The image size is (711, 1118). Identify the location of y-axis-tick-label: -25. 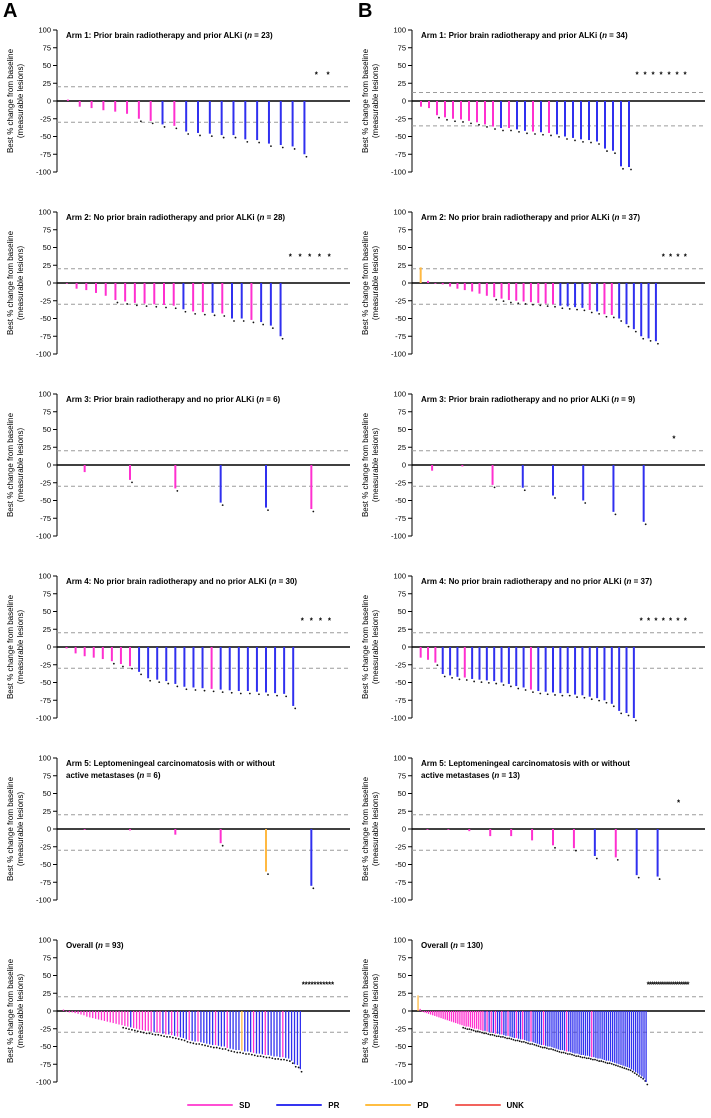
(400, 482).